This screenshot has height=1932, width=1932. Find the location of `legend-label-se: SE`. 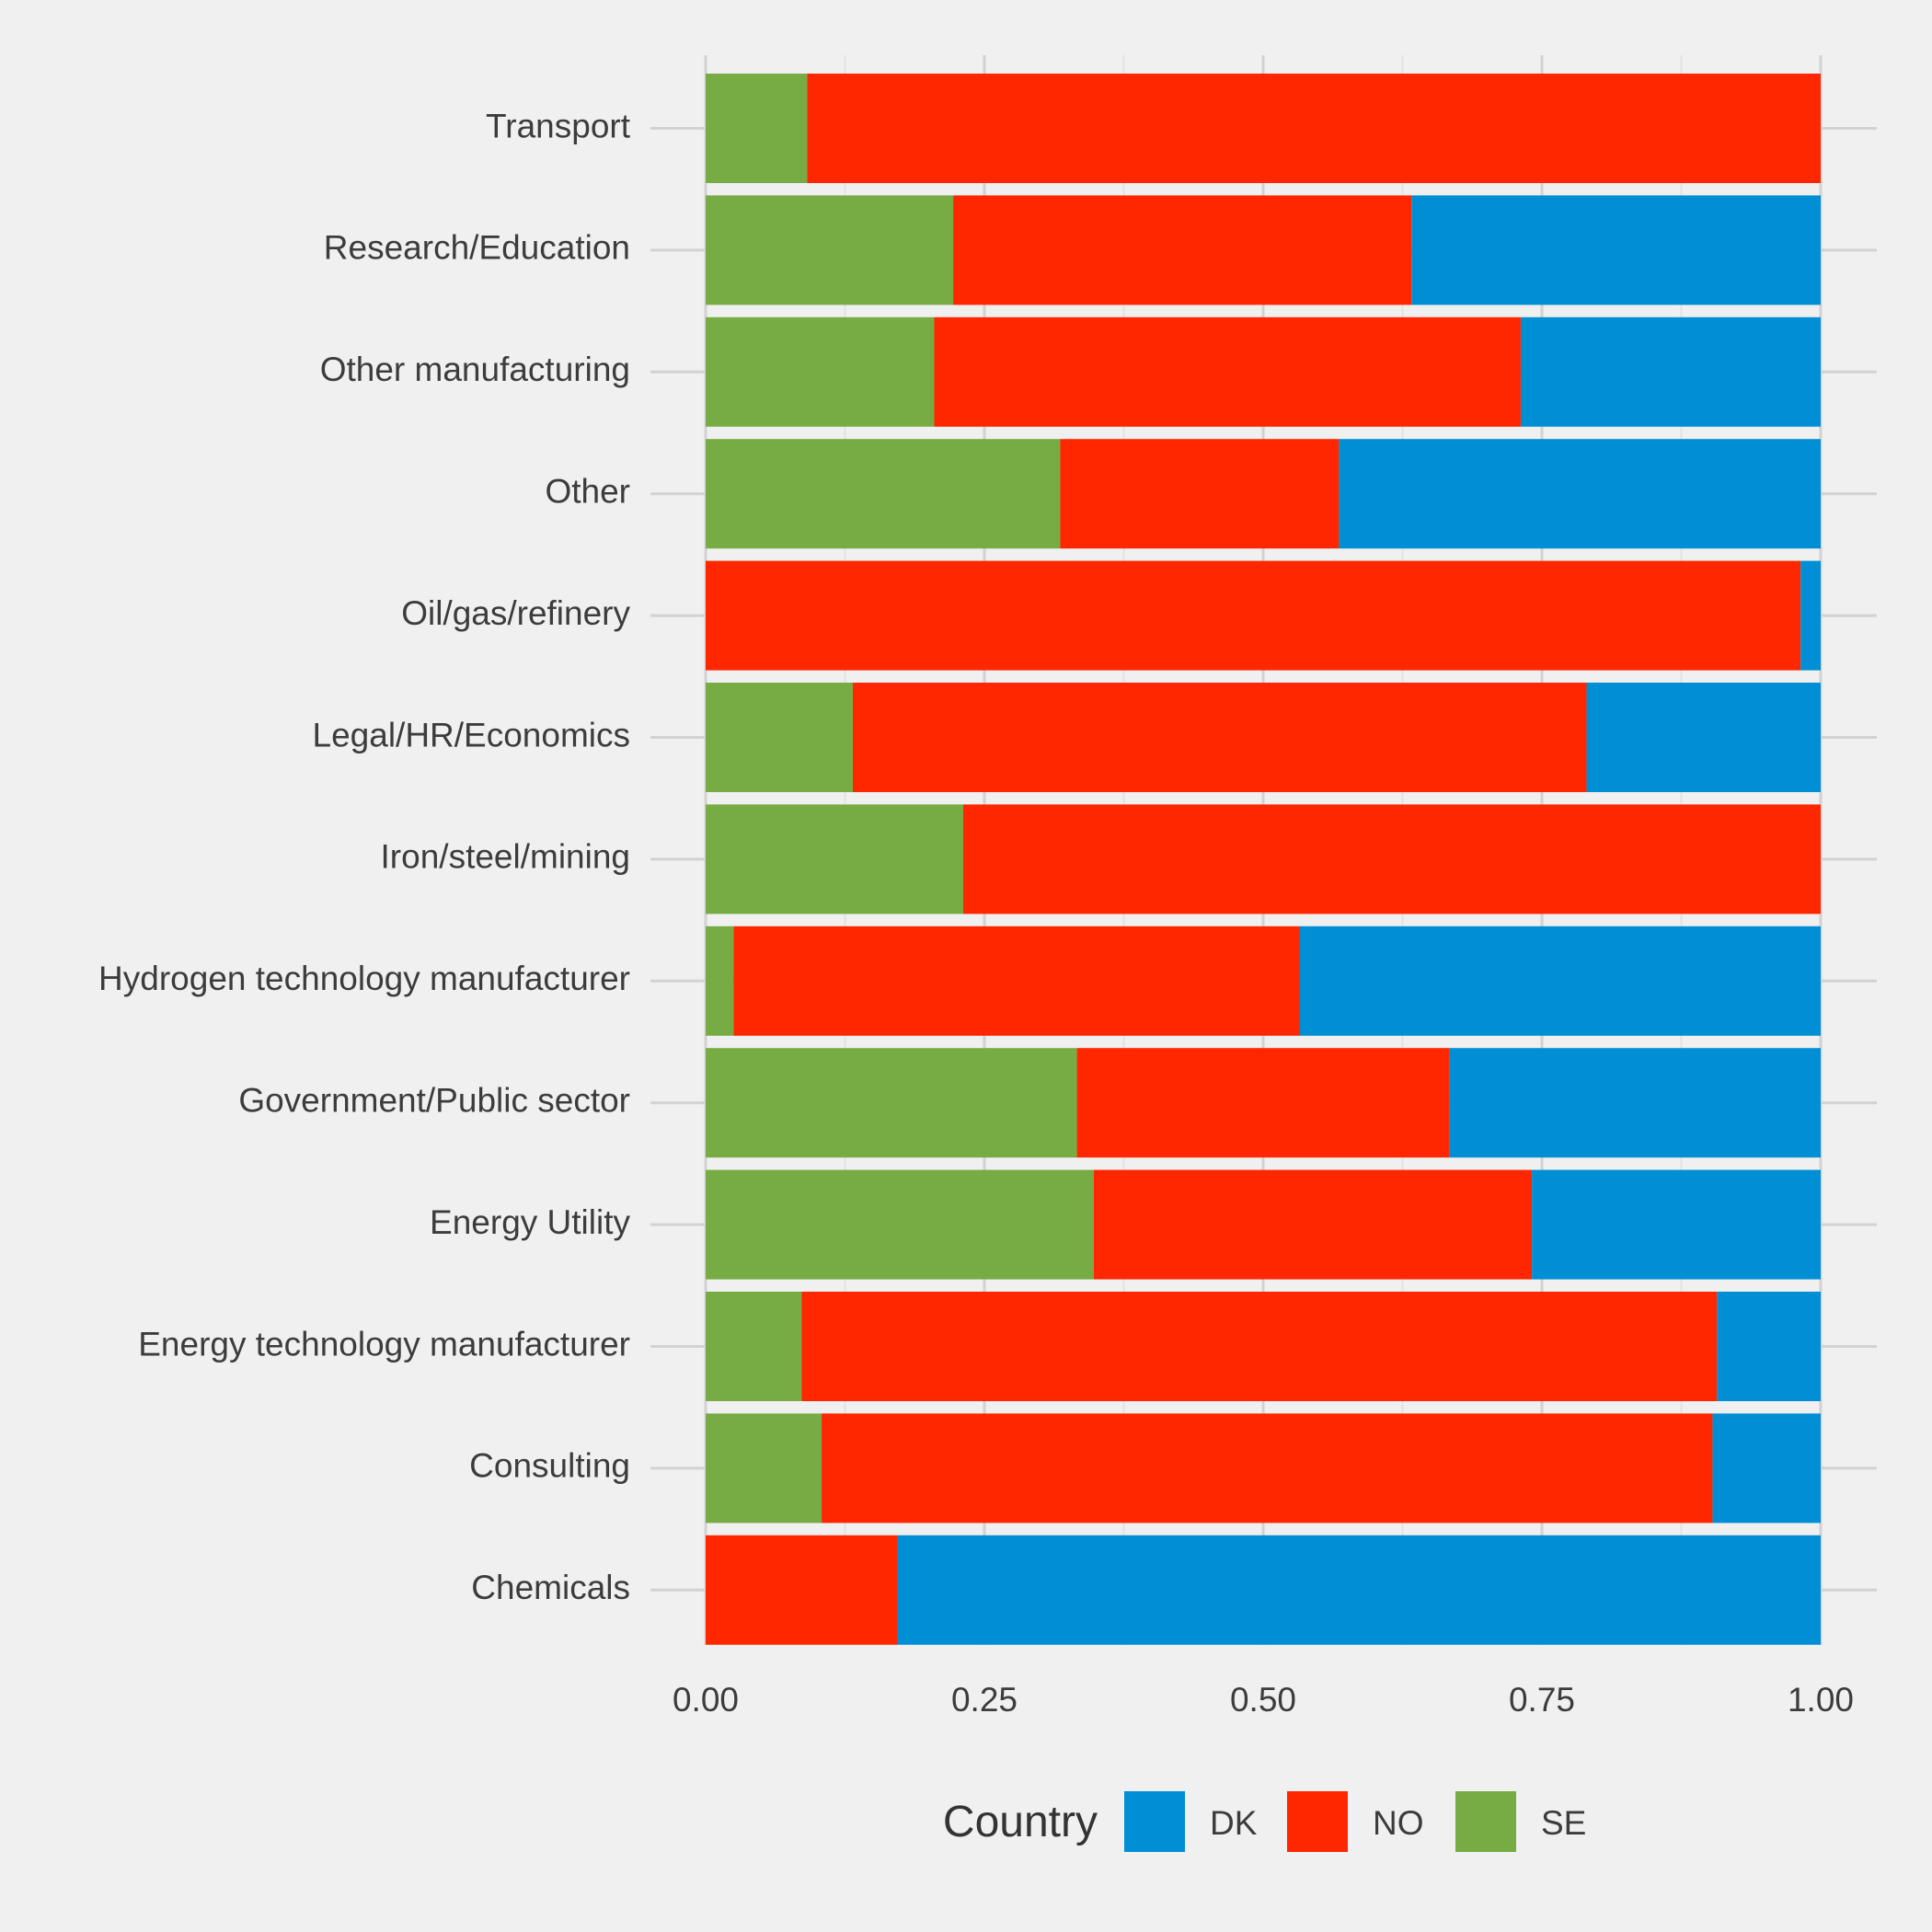

legend-label-se: SE is located at coordinates (1563, 1823).